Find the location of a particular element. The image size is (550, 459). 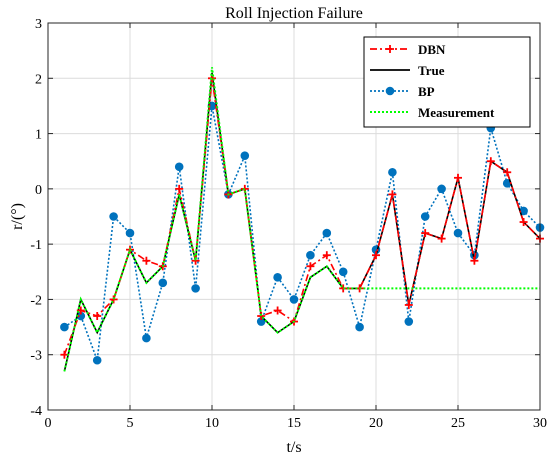

legend-marker-bp is located at coordinates (390, 91).